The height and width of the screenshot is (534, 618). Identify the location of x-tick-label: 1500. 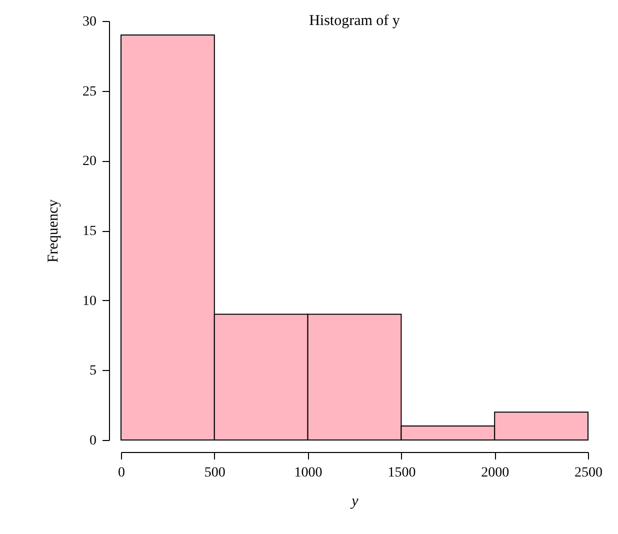
(402, 473).